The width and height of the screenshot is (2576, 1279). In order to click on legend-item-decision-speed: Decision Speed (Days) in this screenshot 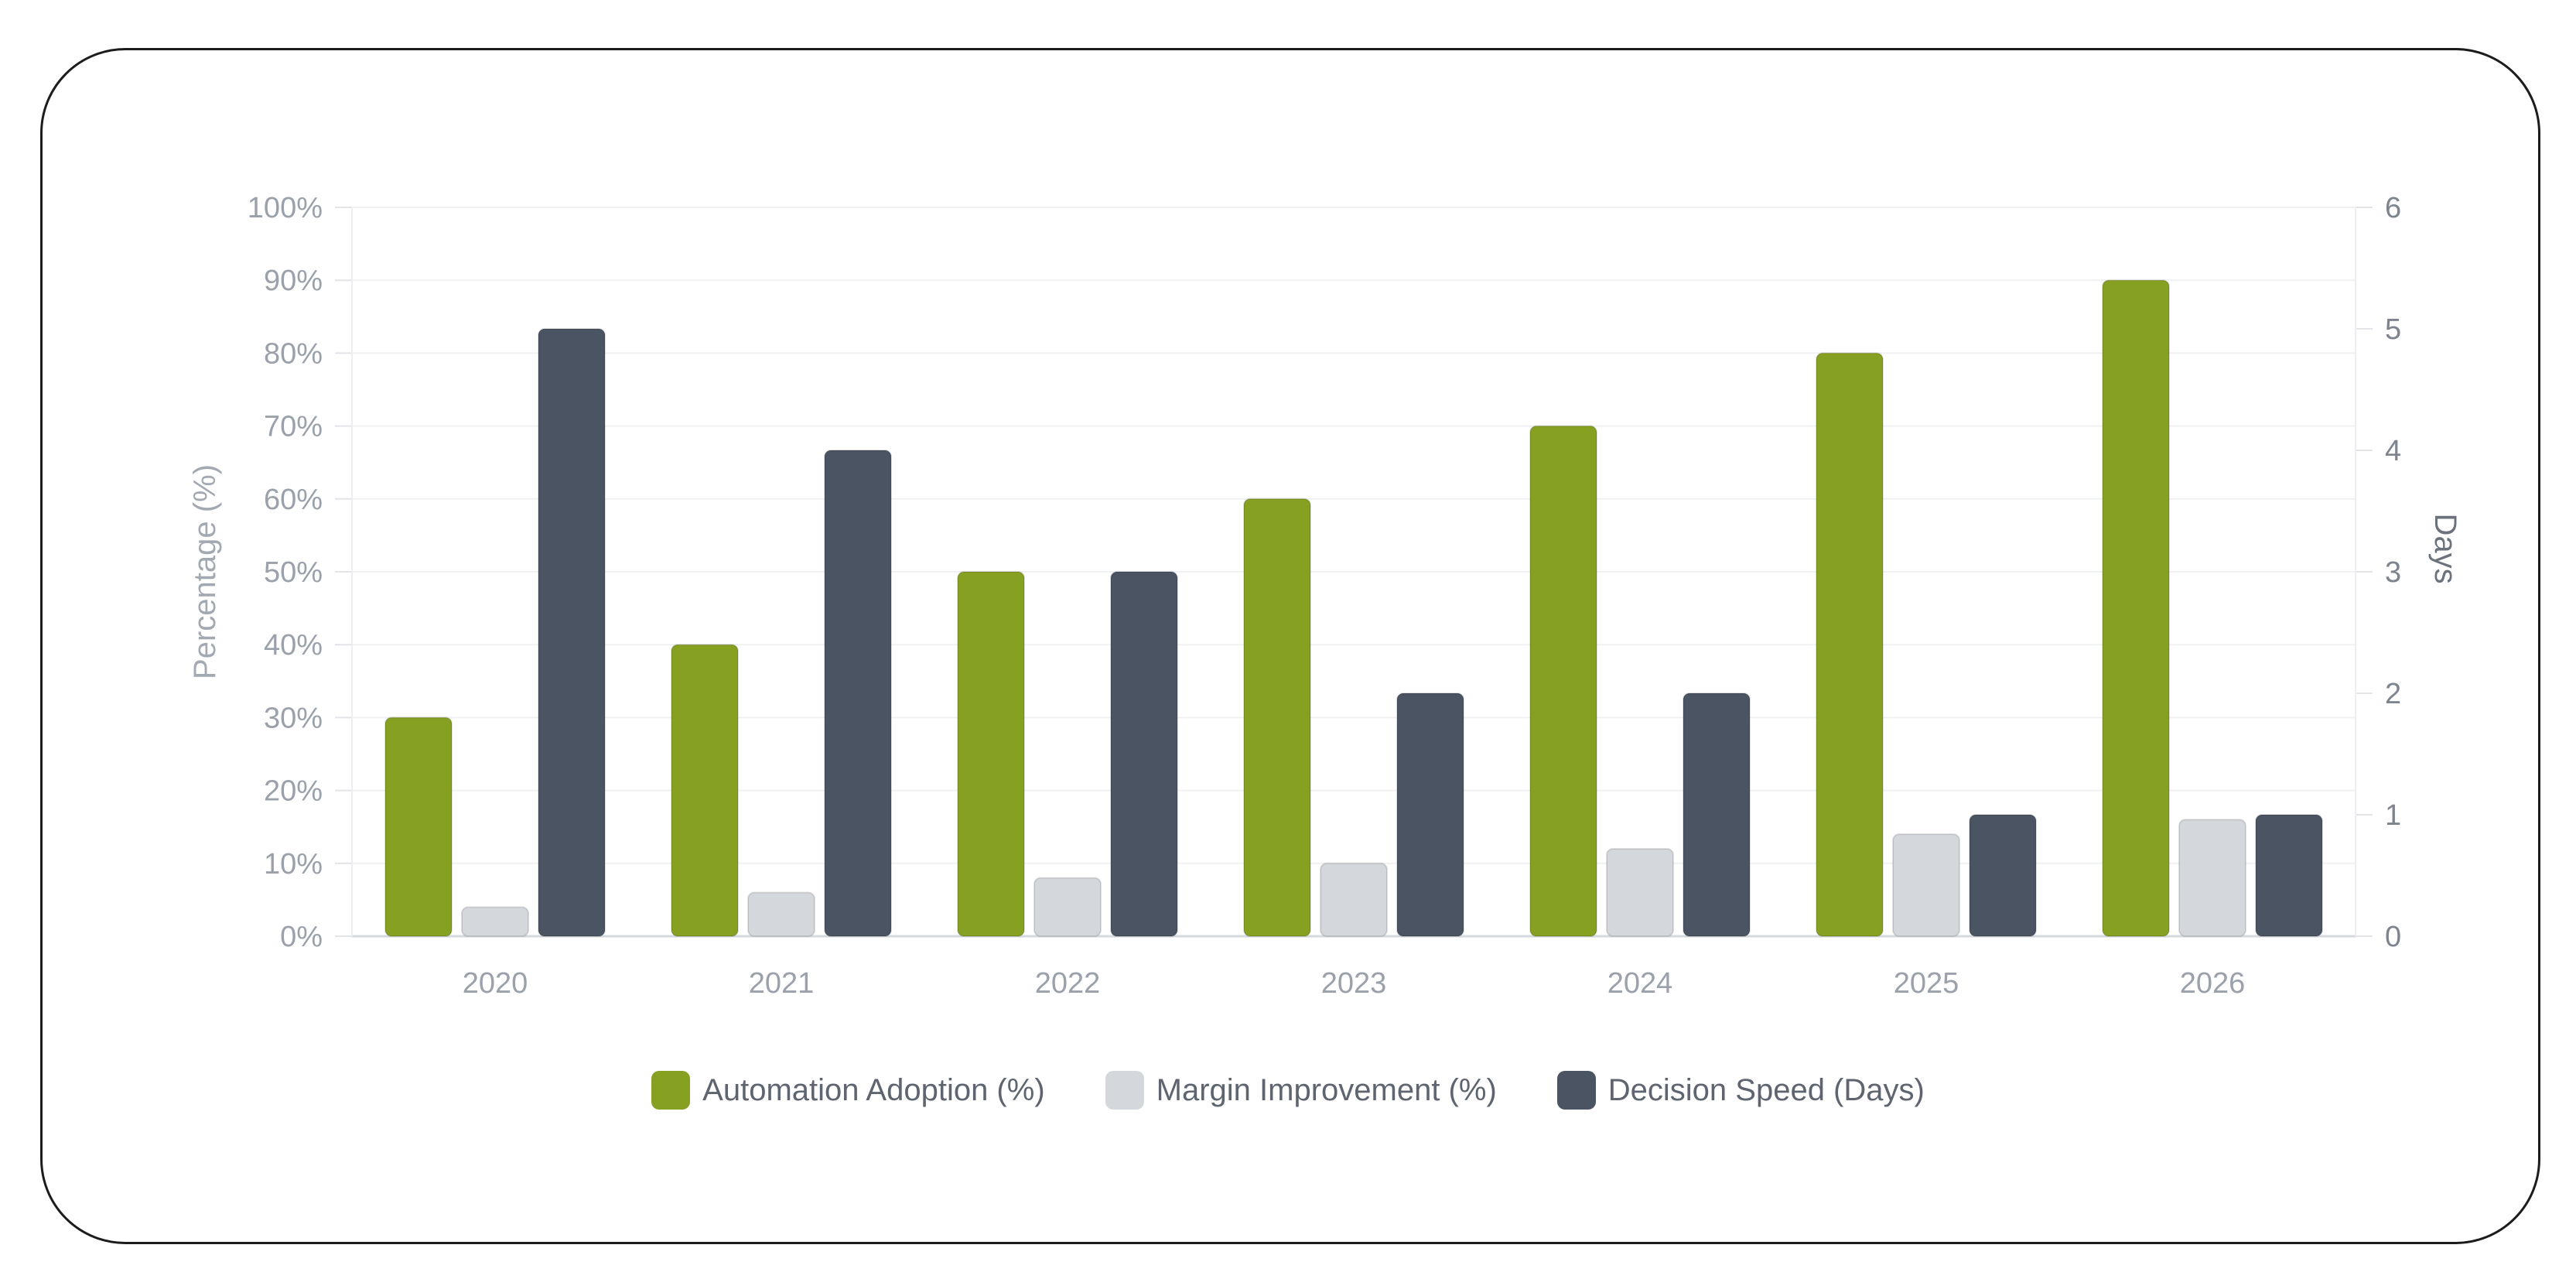, I will do `click(1741, 1090)`.